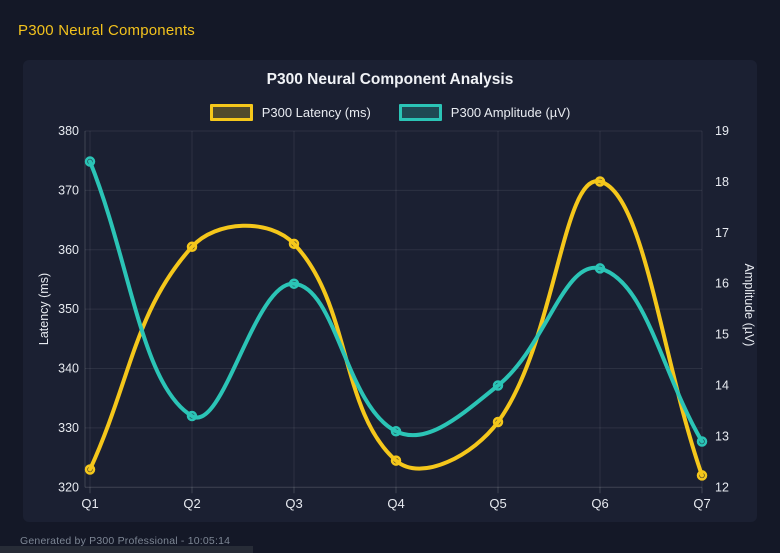 This screenshot has width=780, height=553. Describe the element at coordinates (68, 131) in the screenshot. I see `left-axis-tick-label: 380` at that location.